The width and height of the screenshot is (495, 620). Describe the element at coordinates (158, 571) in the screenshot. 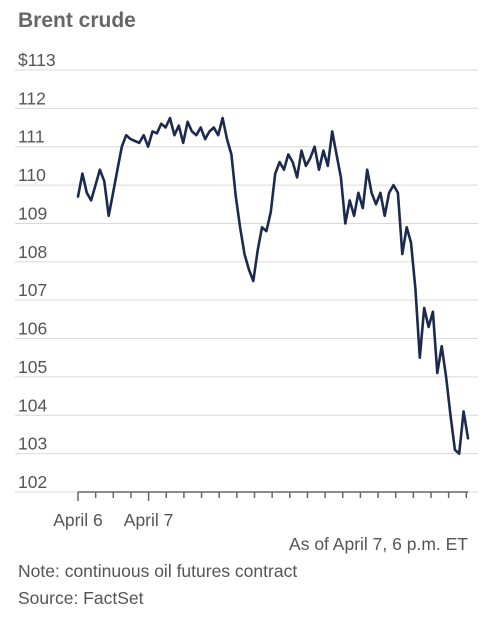

I see `chart-note: Note: continuous oil futures contract` at that location.